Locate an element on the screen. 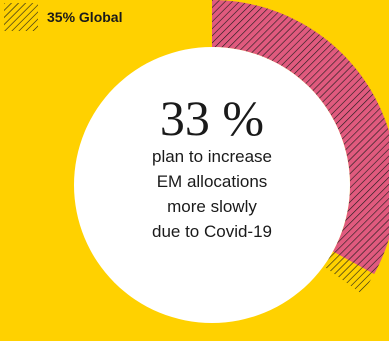 The height and width of the screenshot is (341, 389). legend-swatch-global is located at coordinates (21, 17).